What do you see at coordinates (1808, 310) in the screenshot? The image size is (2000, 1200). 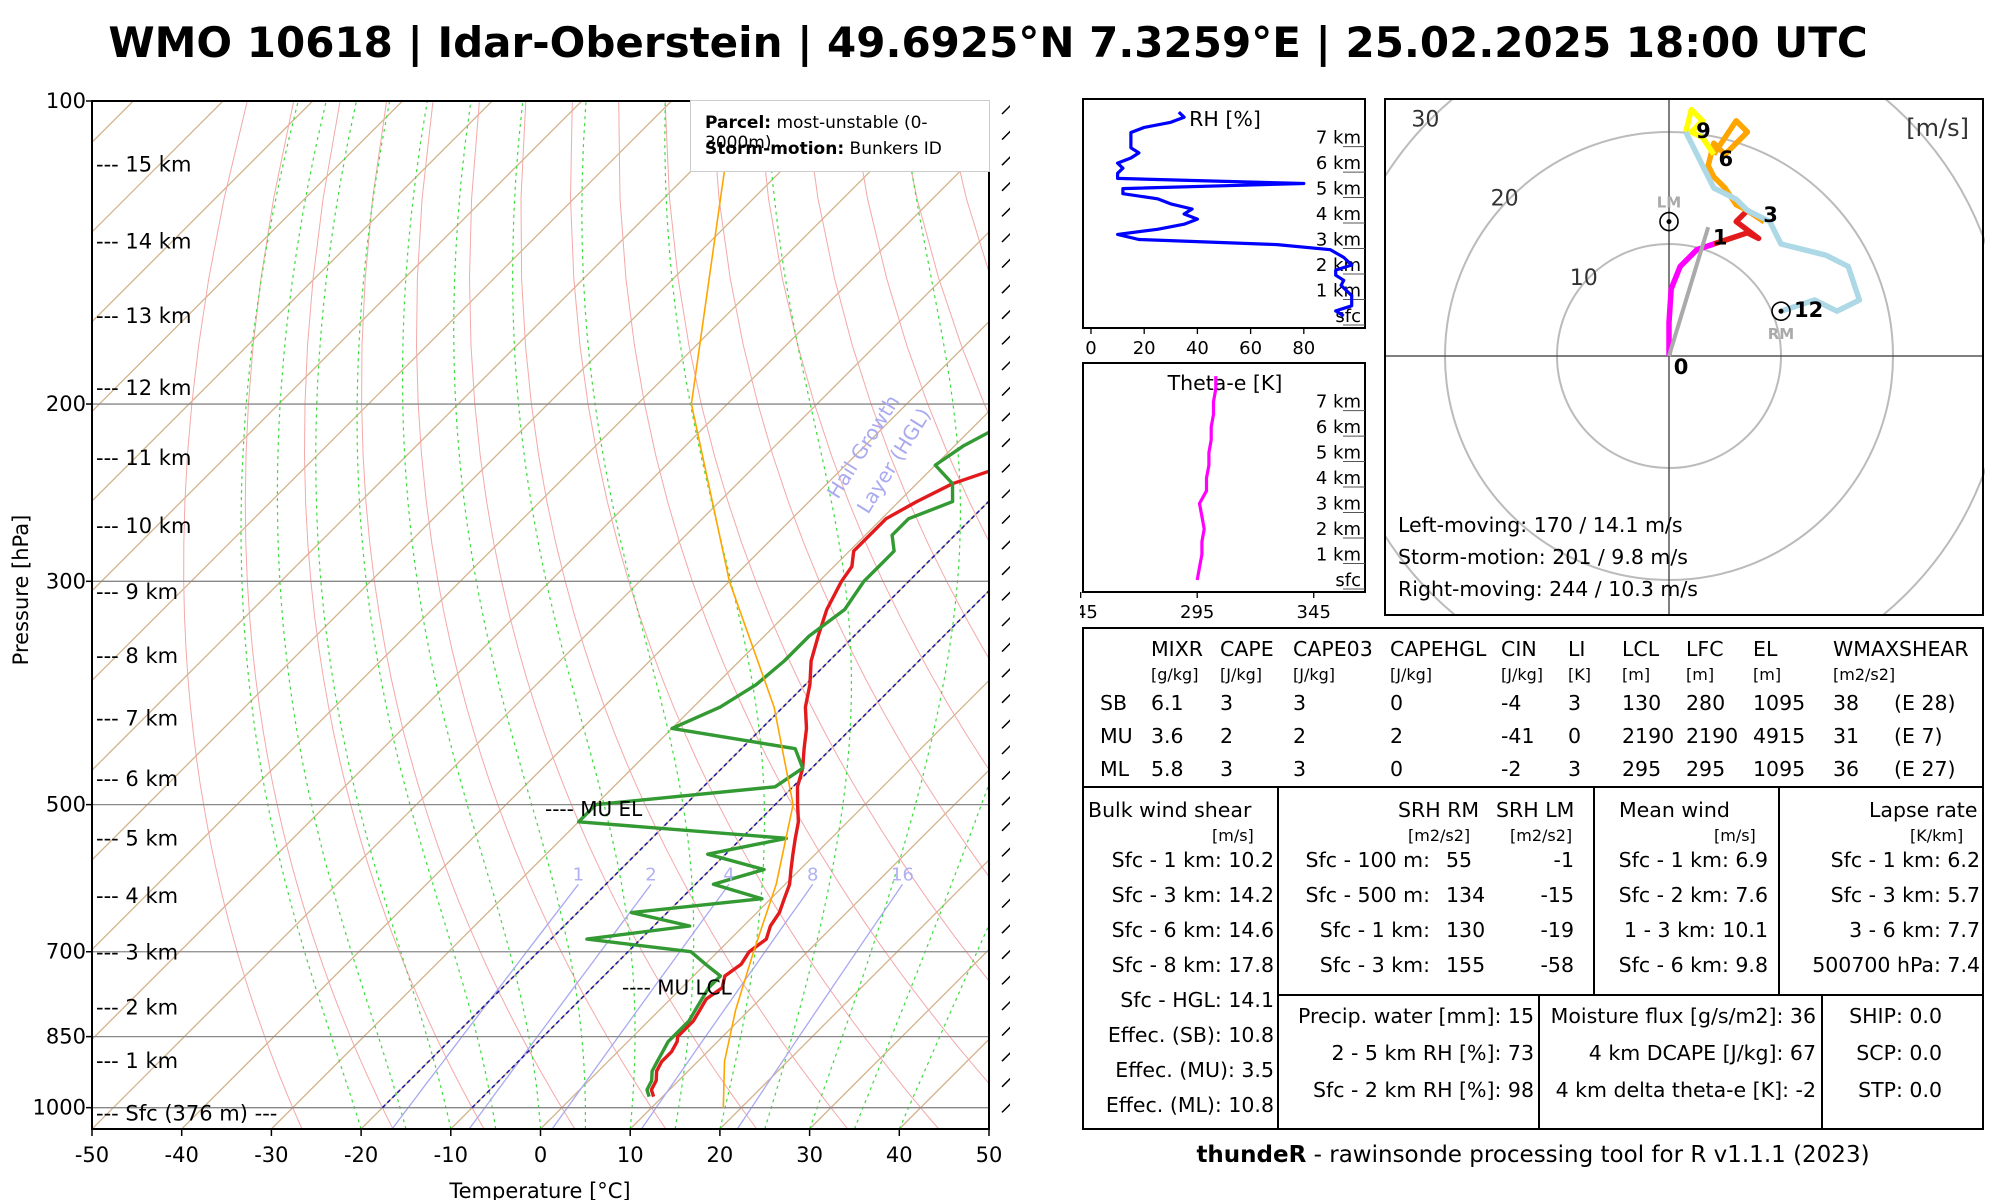 I see `height-marker: 12` at bounding box center [1808, 310].